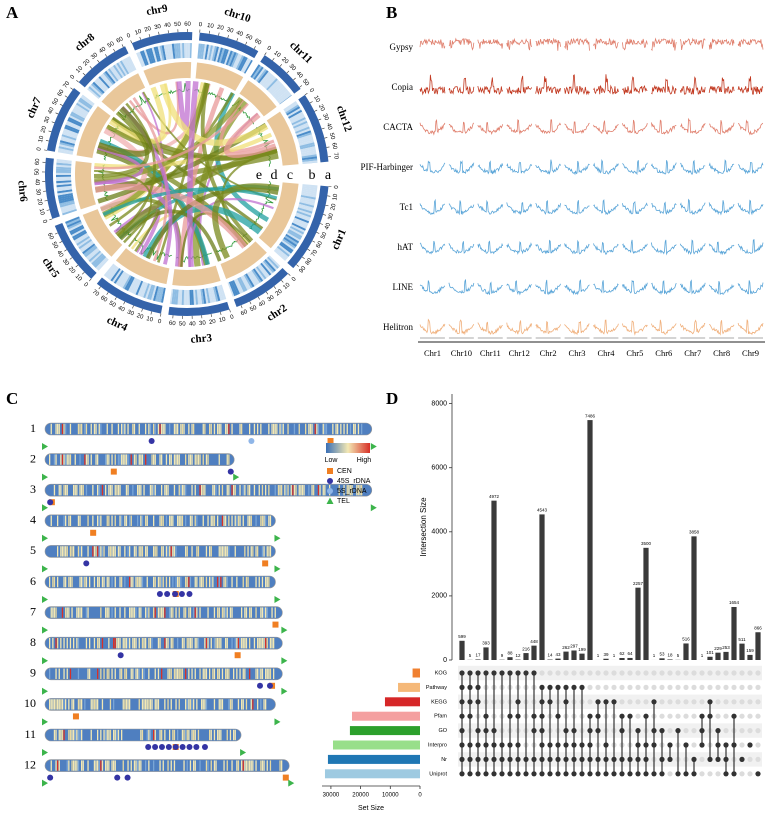  I want to click on x-tick-label: Chr7, so click(692, 353).